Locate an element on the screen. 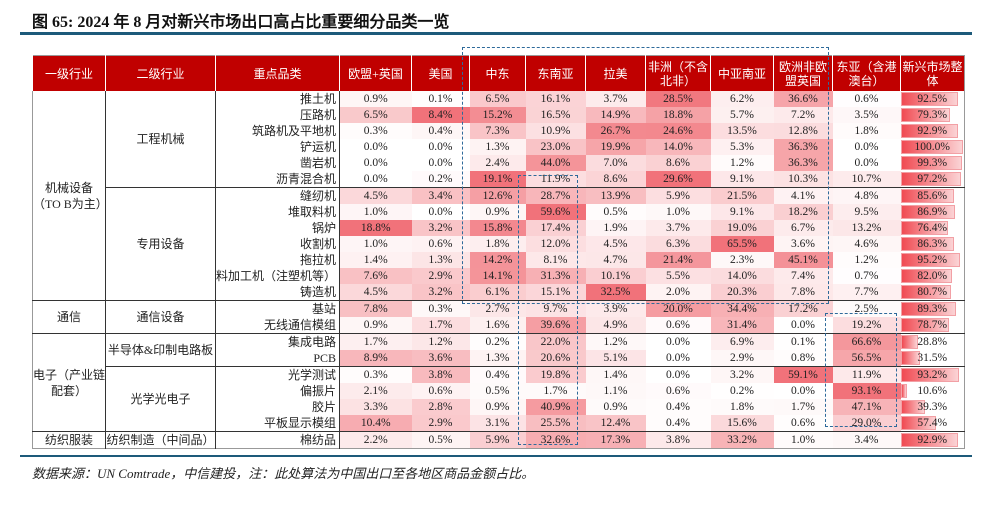  column-header: 非洲（不含北非） is located at coordinates (678, 73).